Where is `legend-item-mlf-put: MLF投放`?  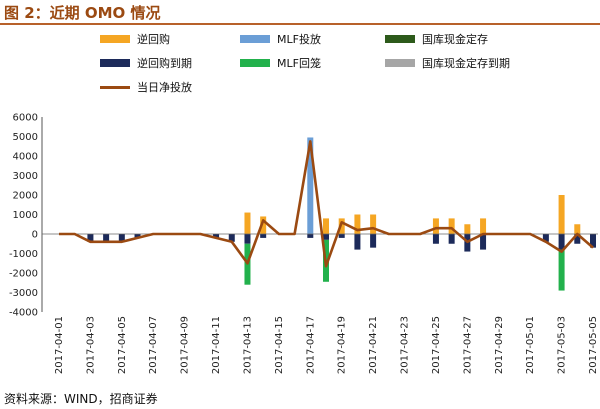
legend-item-mlf-put: MLF投放 is located at coordinates (280, 39).